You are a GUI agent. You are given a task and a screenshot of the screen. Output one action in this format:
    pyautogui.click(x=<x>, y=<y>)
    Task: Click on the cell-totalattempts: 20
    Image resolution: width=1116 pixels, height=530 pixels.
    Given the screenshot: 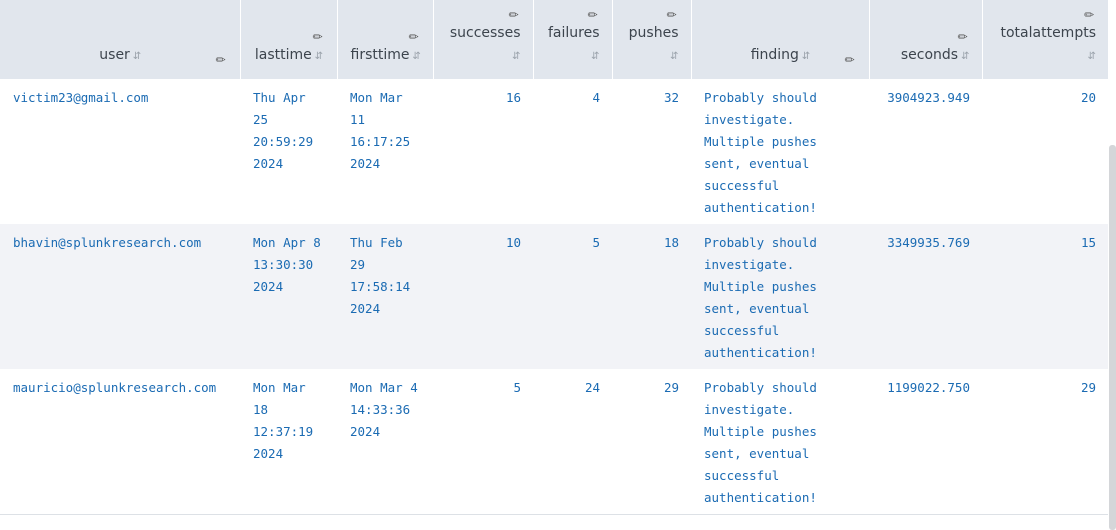 What is the action you would take?
    pyautogui.click(x=1088, y=97)
    